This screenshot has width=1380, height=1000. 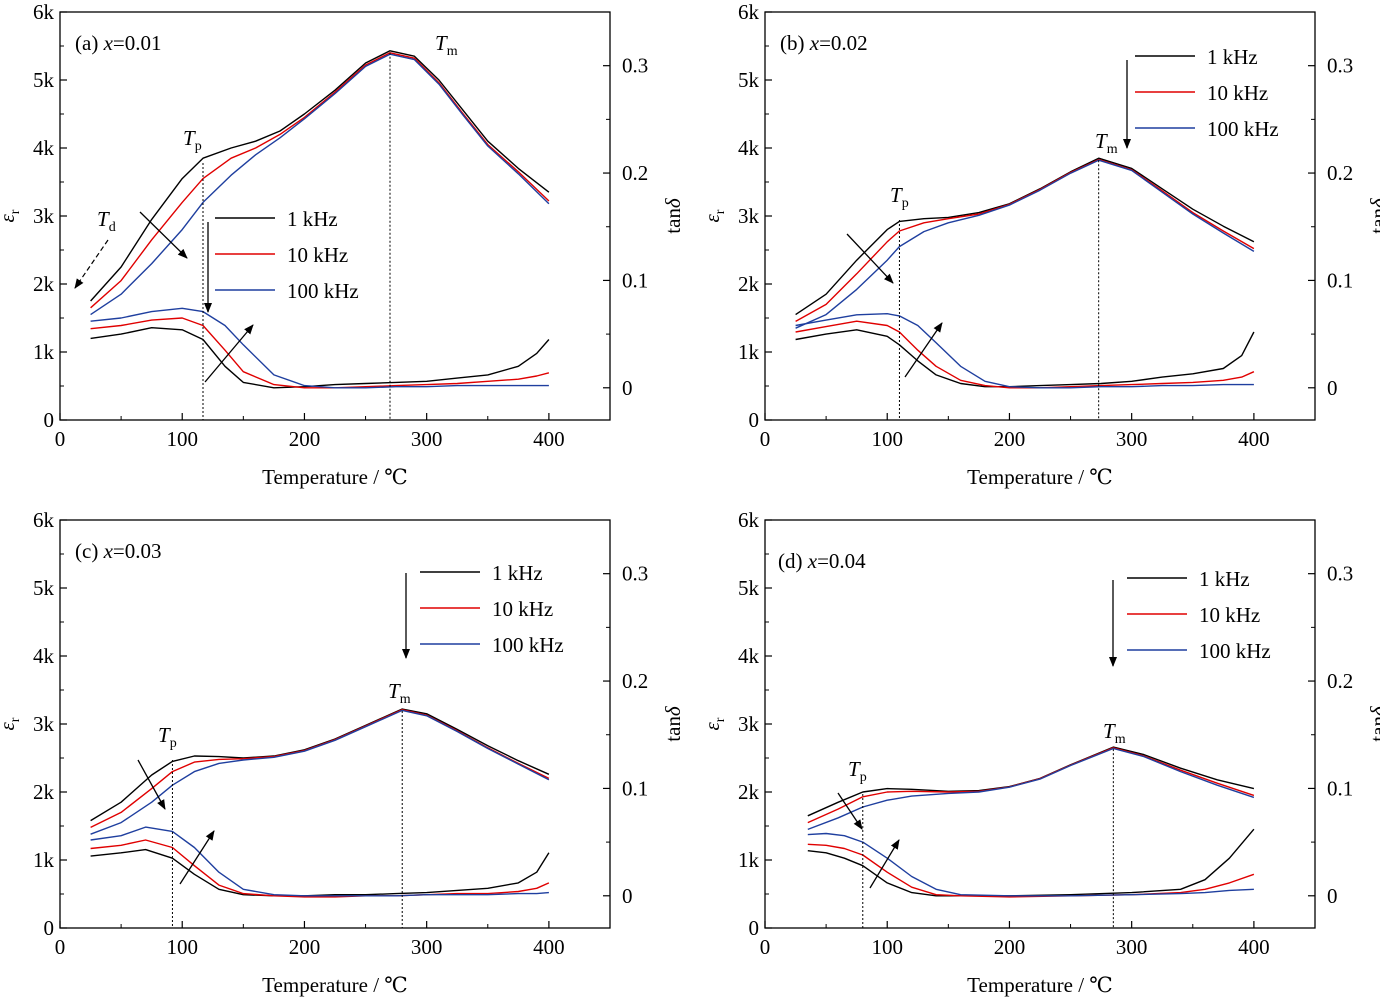 I want to click on panel-tag-value: =0.01, so click(x=137, y=43).